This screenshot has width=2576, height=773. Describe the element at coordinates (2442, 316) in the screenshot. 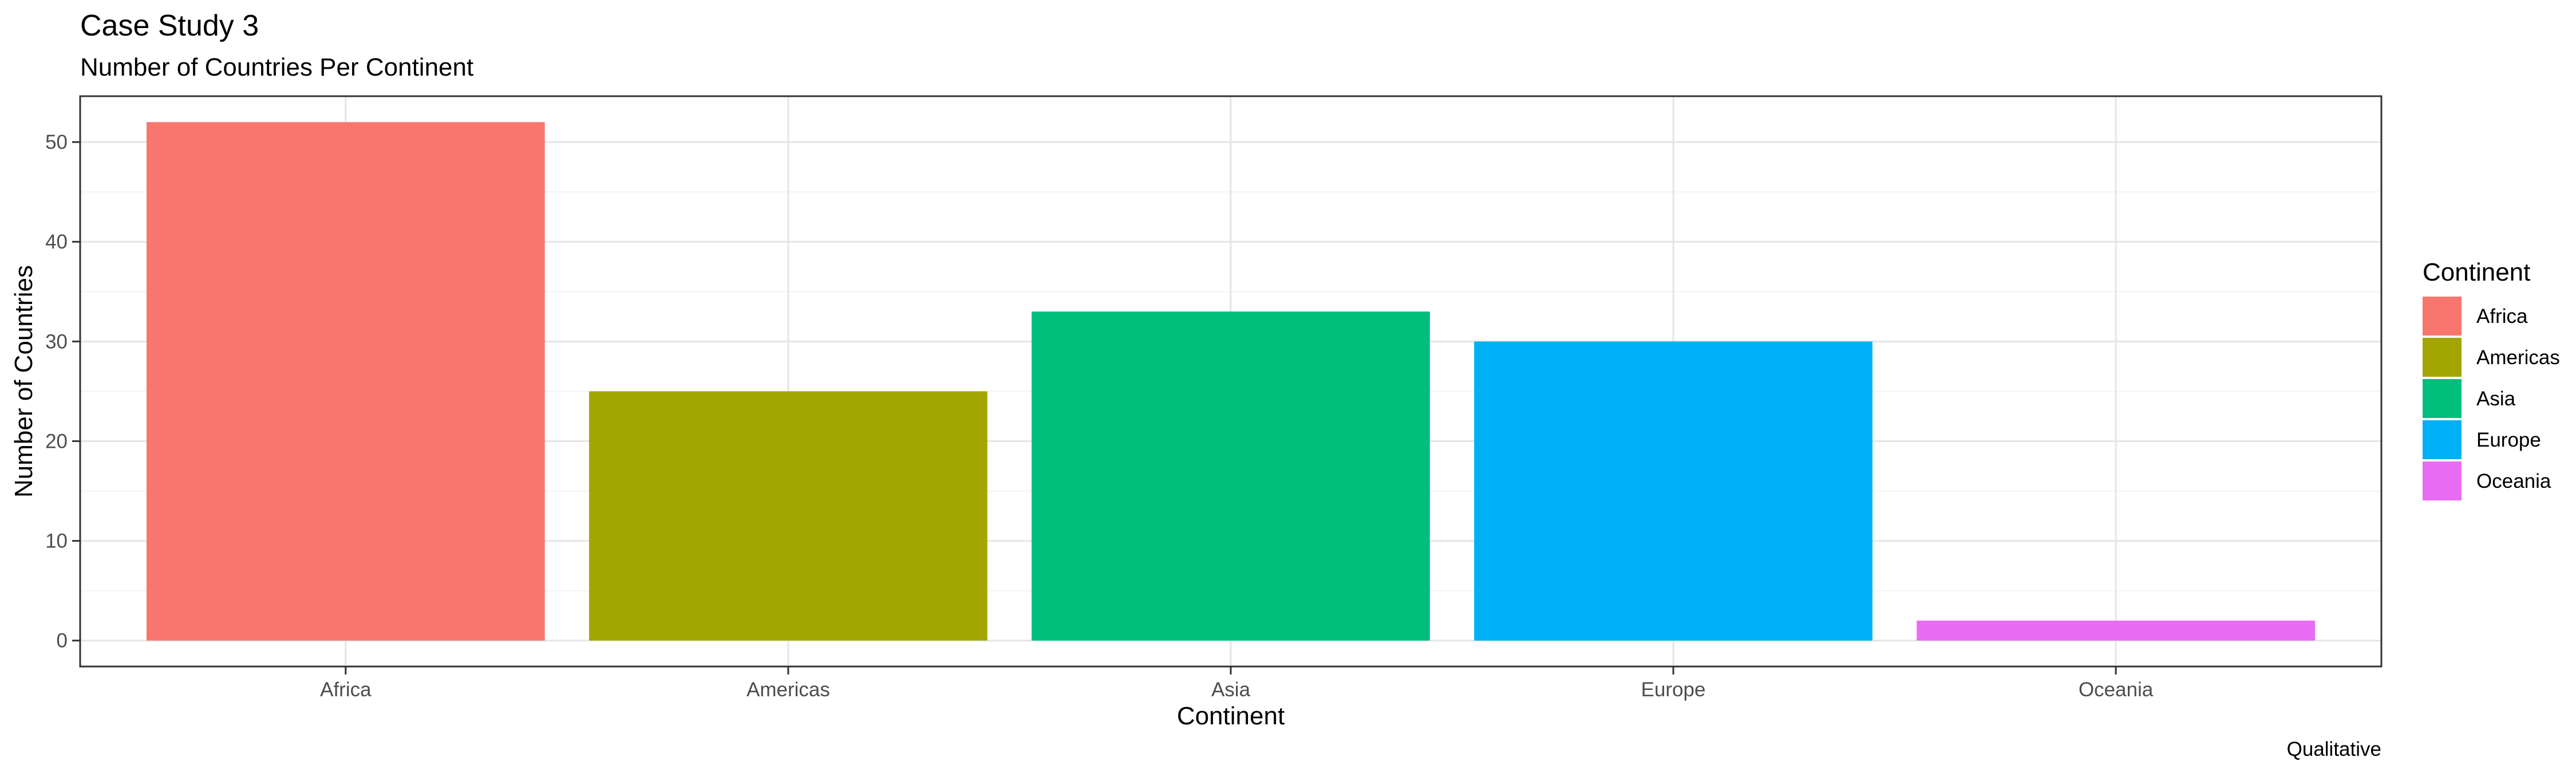

I see `legend-key-africa` at that location.